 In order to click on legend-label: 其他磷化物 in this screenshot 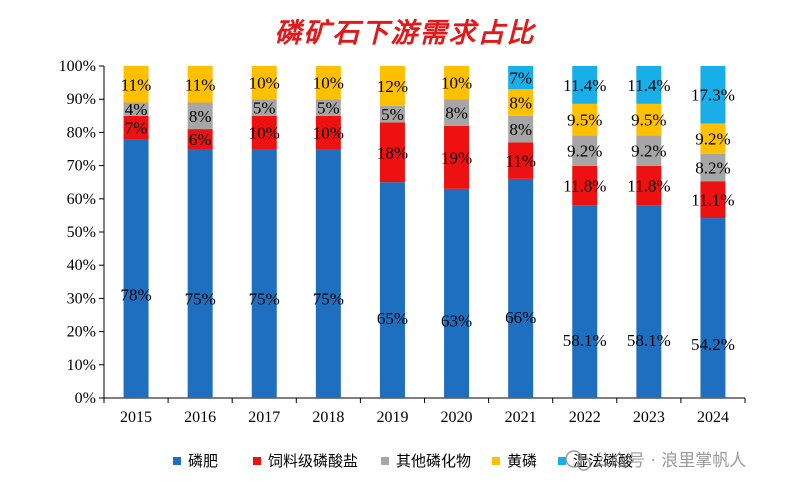, I will do `click(433, 461)`.